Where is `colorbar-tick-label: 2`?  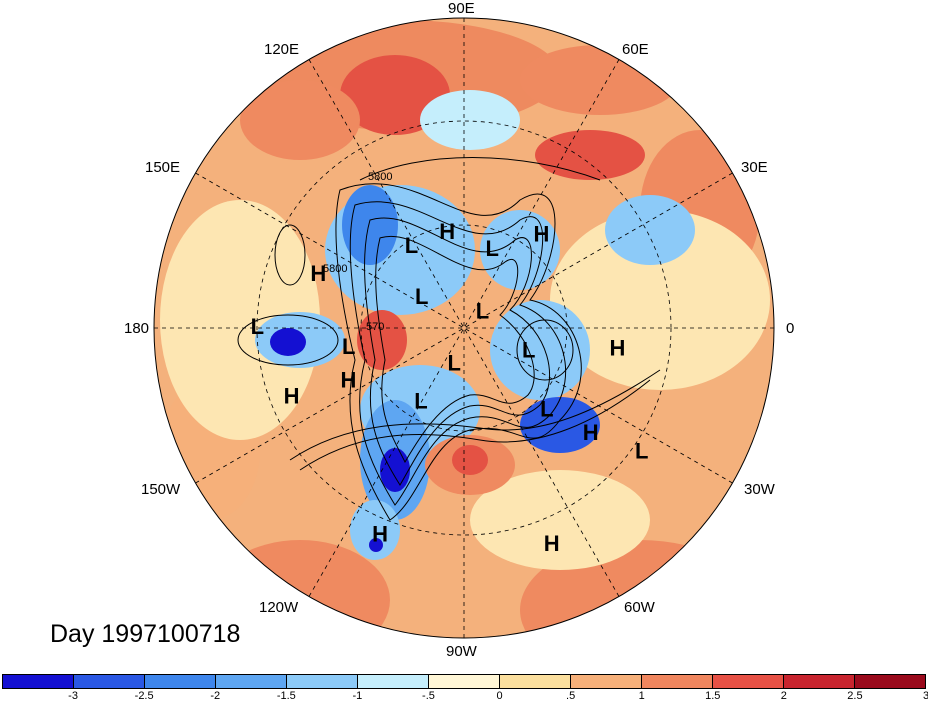
colorbar-tick-label: 2 is located at coordinates (783, 696).